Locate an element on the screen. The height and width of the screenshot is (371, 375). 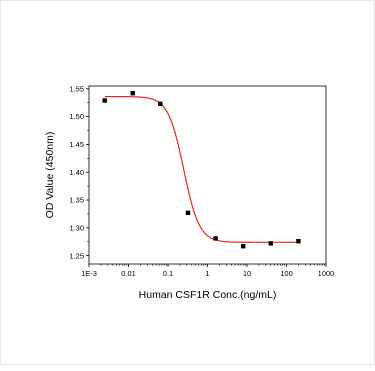
x-tick-label: 1E-3 is located at coordinates (89, 273).